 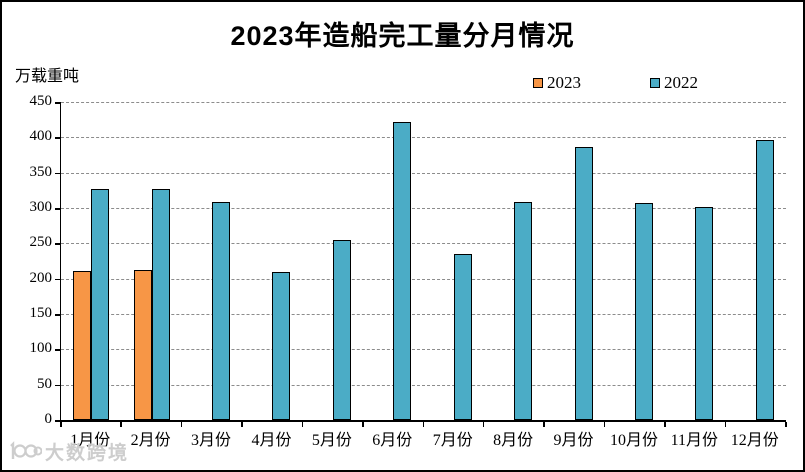 What do you see at coordinates (41, 313) in the screenshot?
I see `y-axis-tick-label-150: 150` at bounding box center [41, 313].